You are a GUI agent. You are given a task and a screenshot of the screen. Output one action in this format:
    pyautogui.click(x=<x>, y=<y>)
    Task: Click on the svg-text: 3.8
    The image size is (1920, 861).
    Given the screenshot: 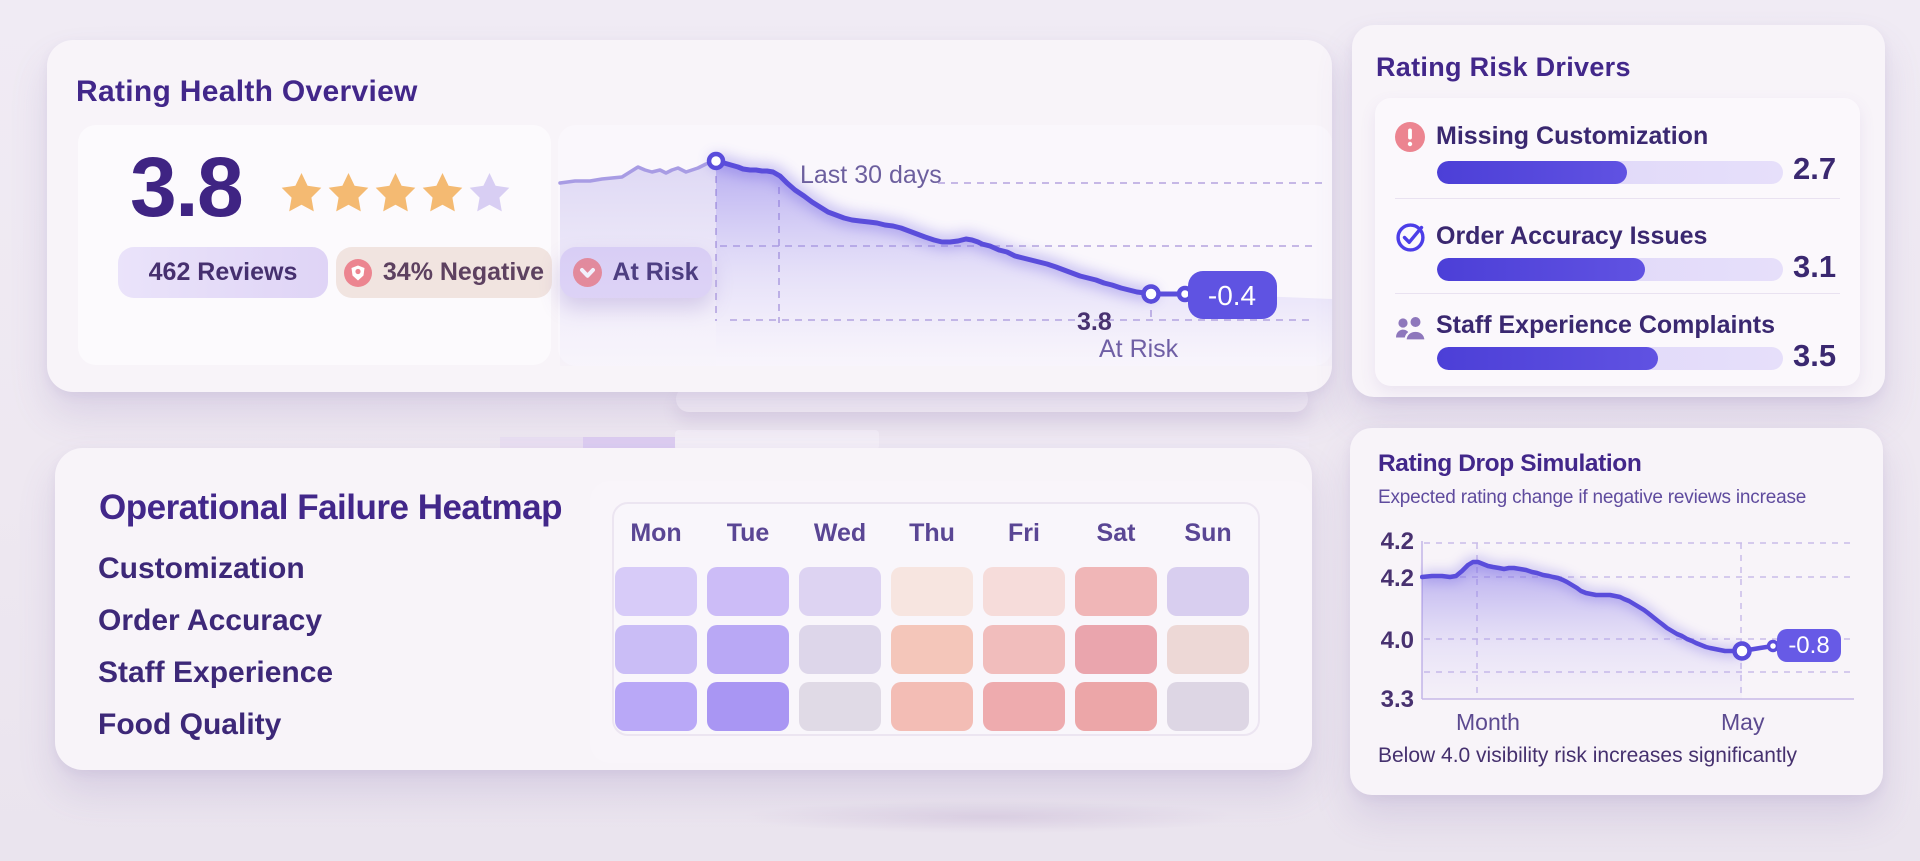 What is the action you would take?
    pyautogui.click(x=1094, y=322)
    